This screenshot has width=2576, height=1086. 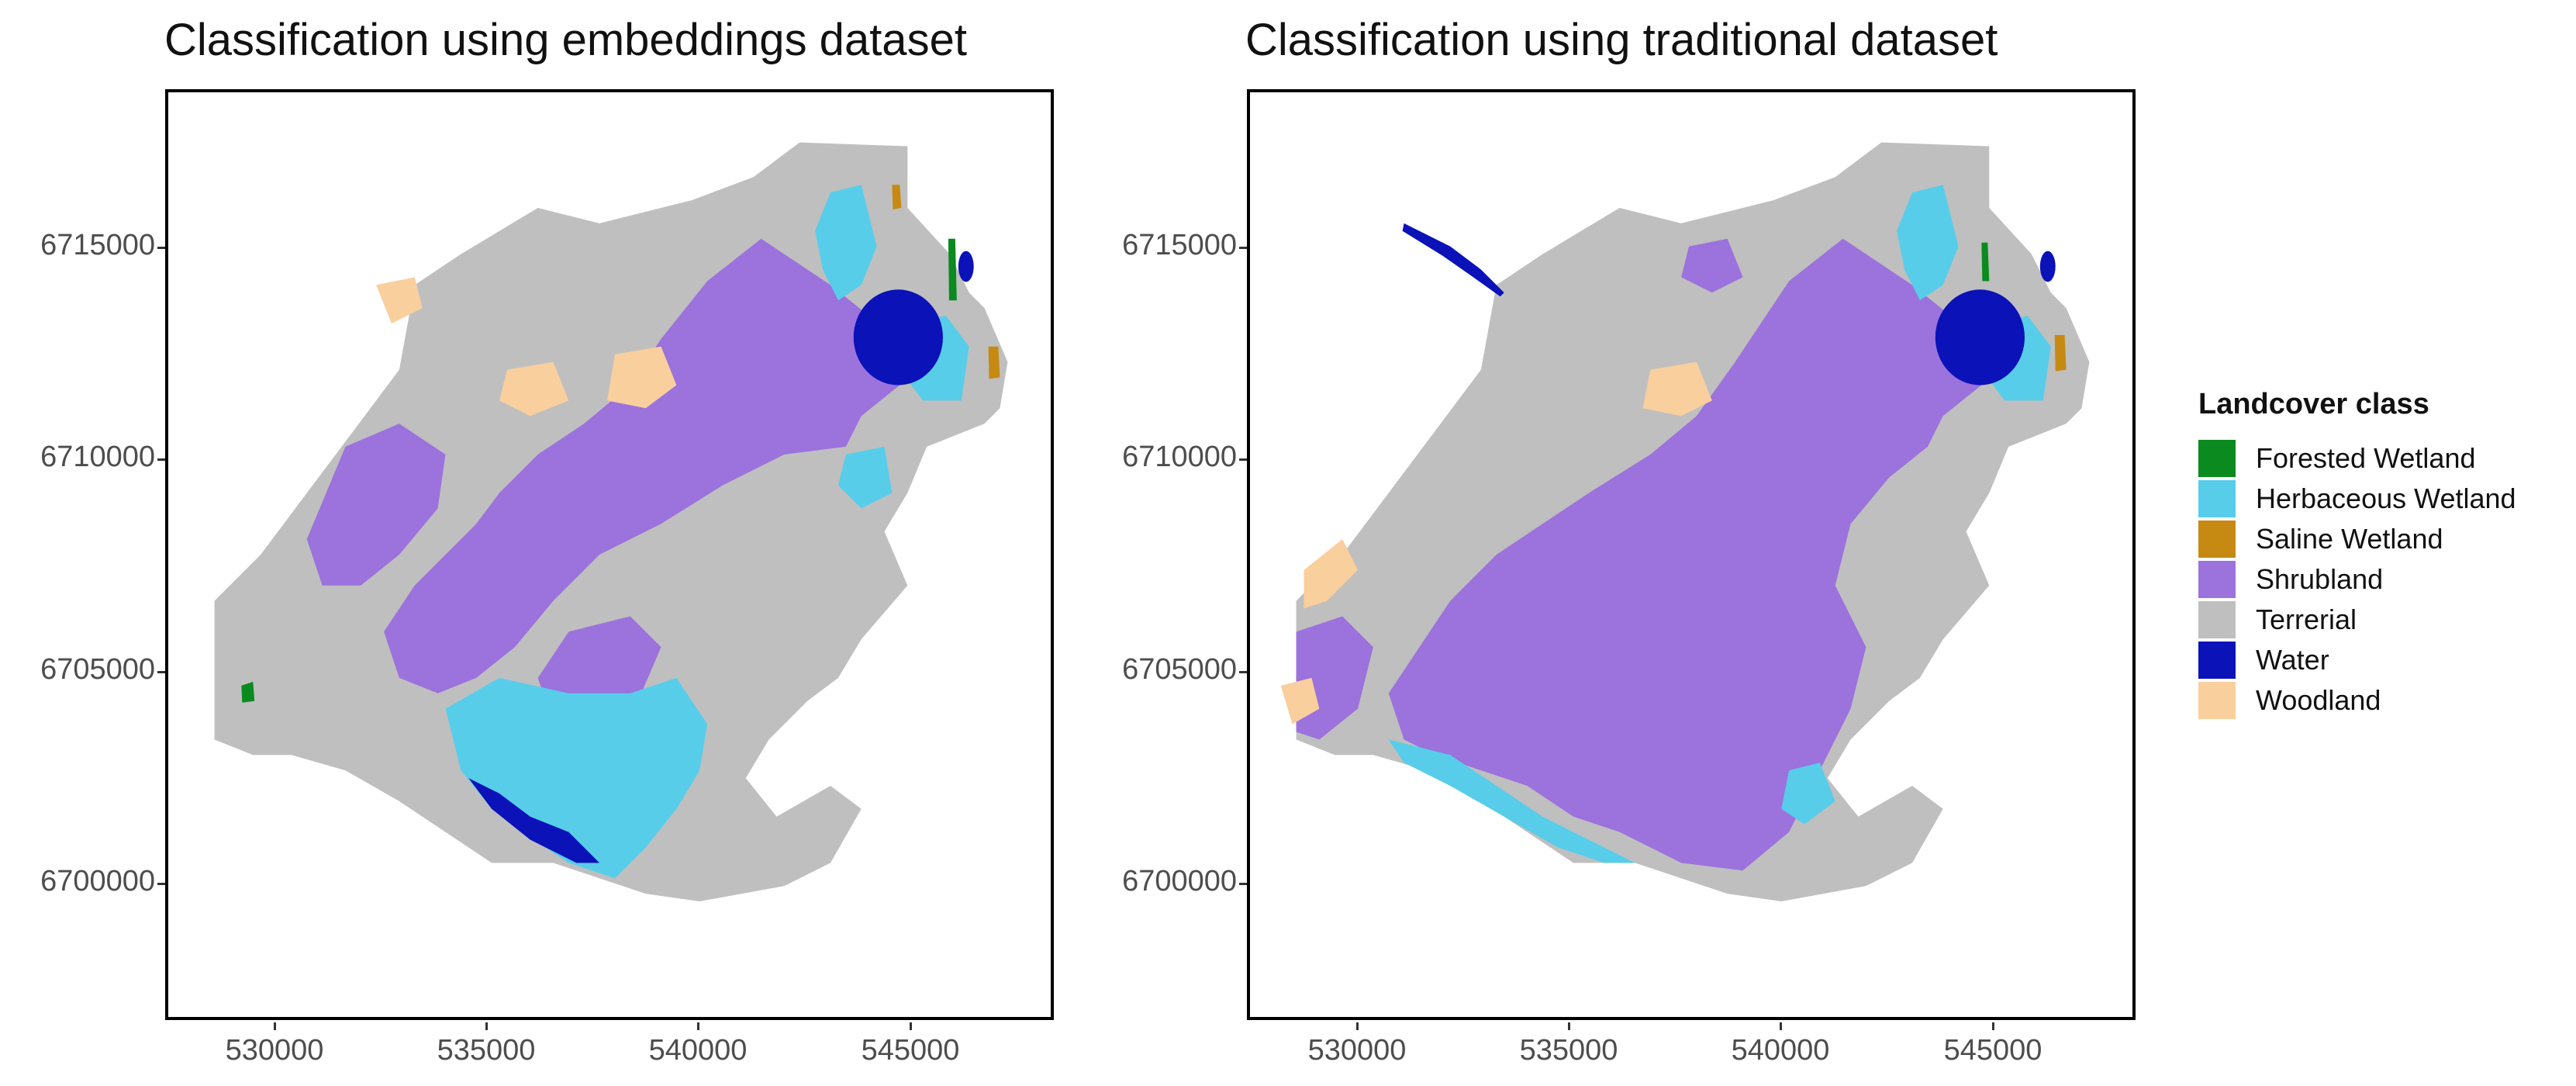 I want to click on forested-wetland-patch, so click(x=248, y=692).